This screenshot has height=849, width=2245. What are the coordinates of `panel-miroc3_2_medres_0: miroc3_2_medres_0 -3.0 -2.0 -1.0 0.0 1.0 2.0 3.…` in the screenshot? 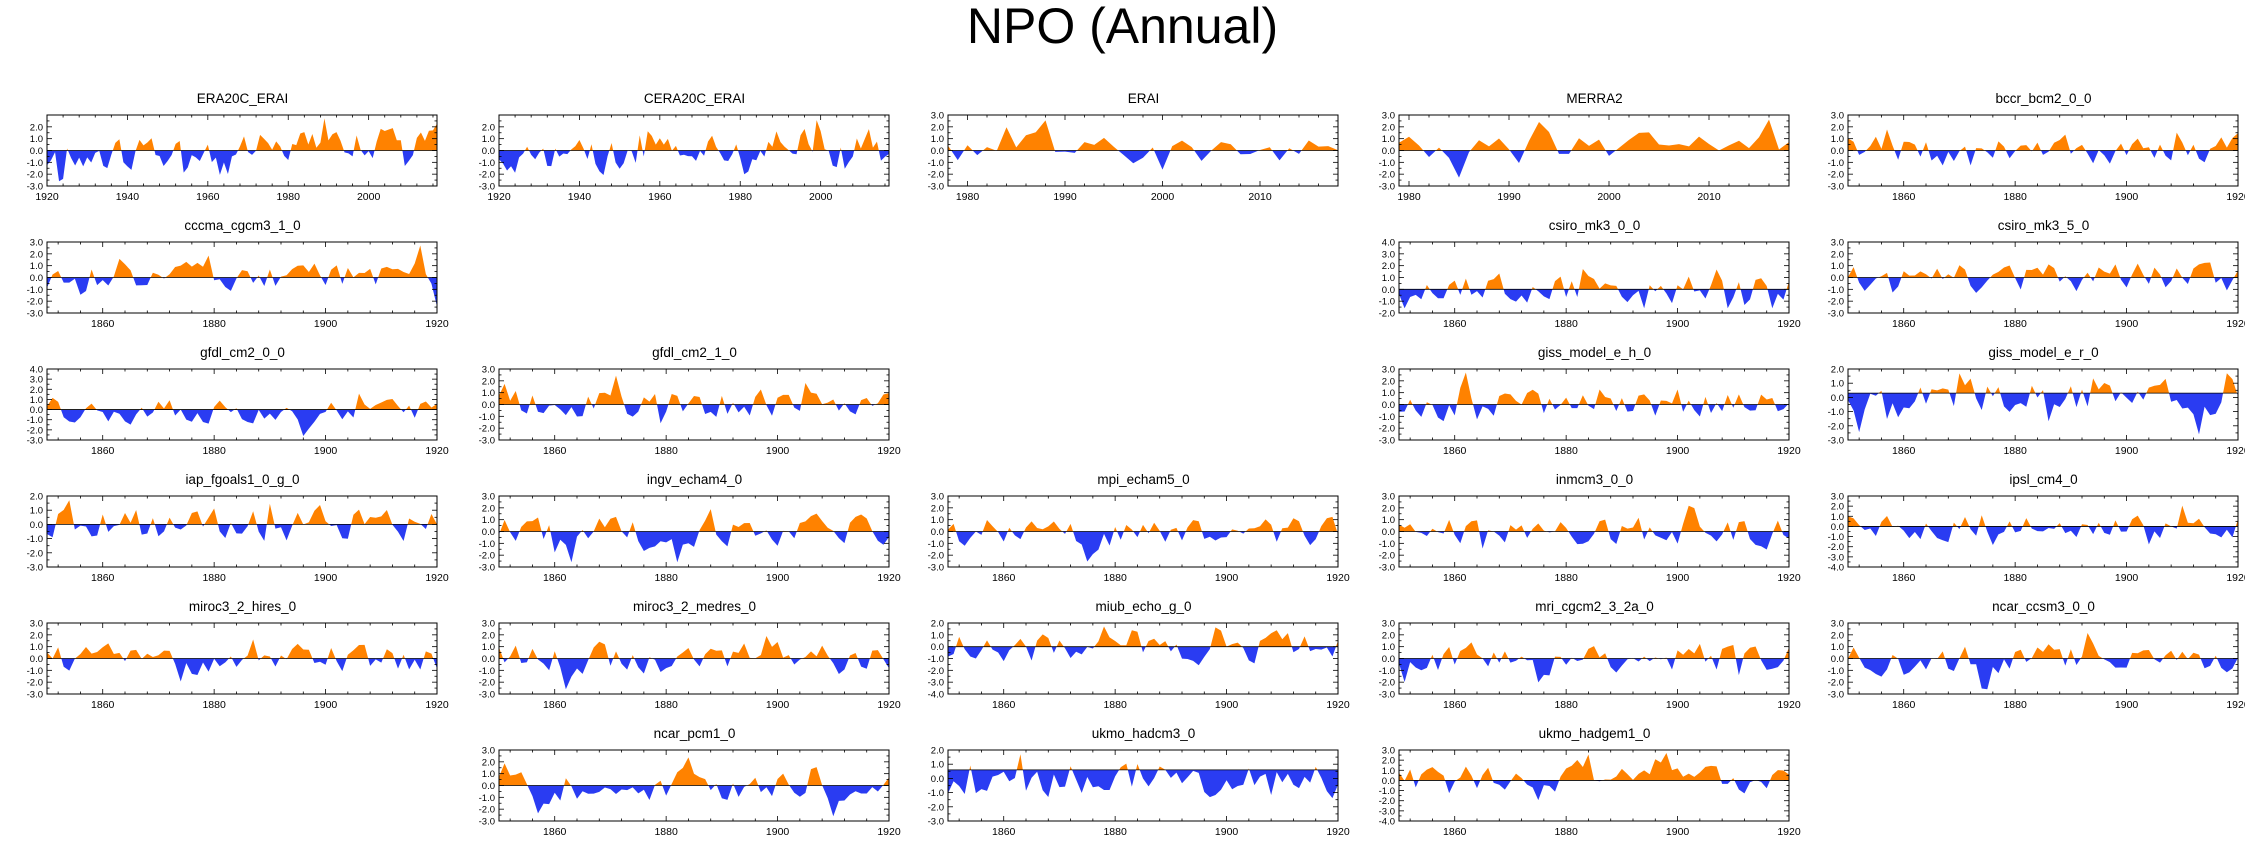 It's located at (676, 656).